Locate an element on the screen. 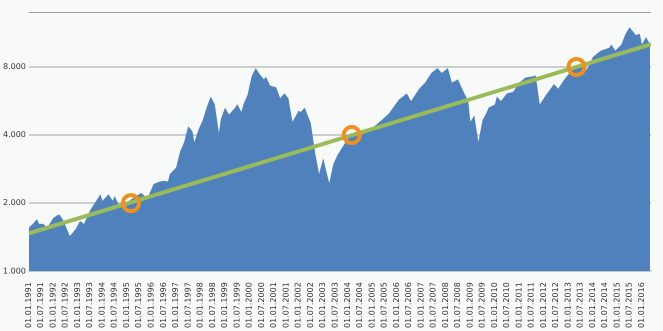 The width and height of the screenshot is (663, 331). x-tick-label: 01.07.2000 is located at coordinates (261, 305).